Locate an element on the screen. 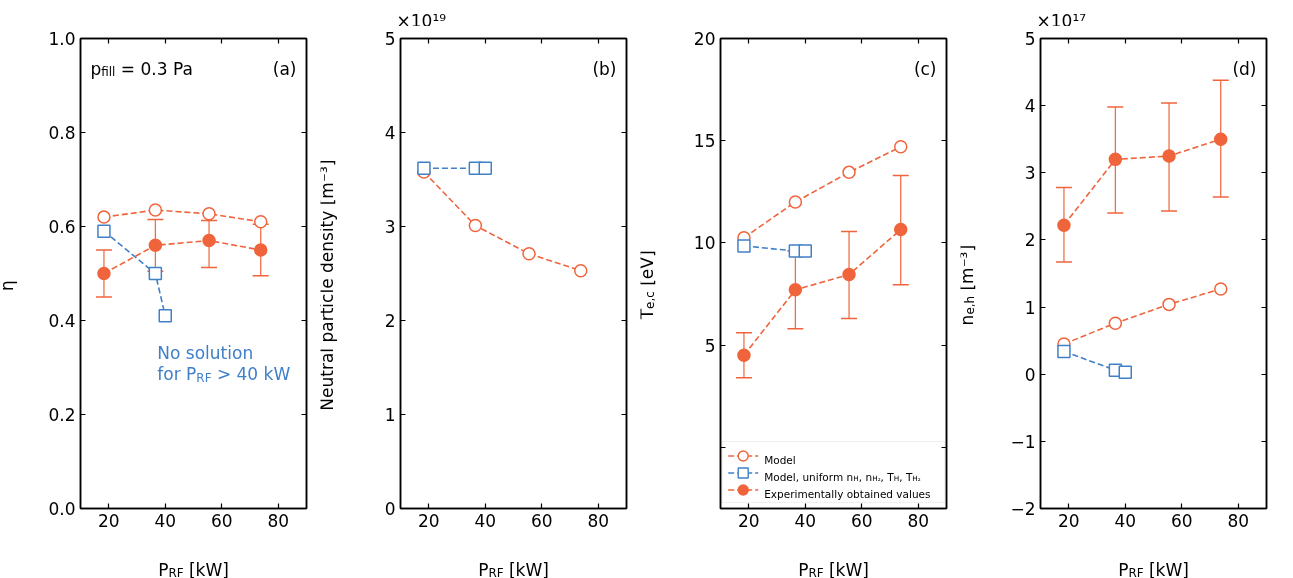  annotation: (d) is located at coordinates (1244, 68).